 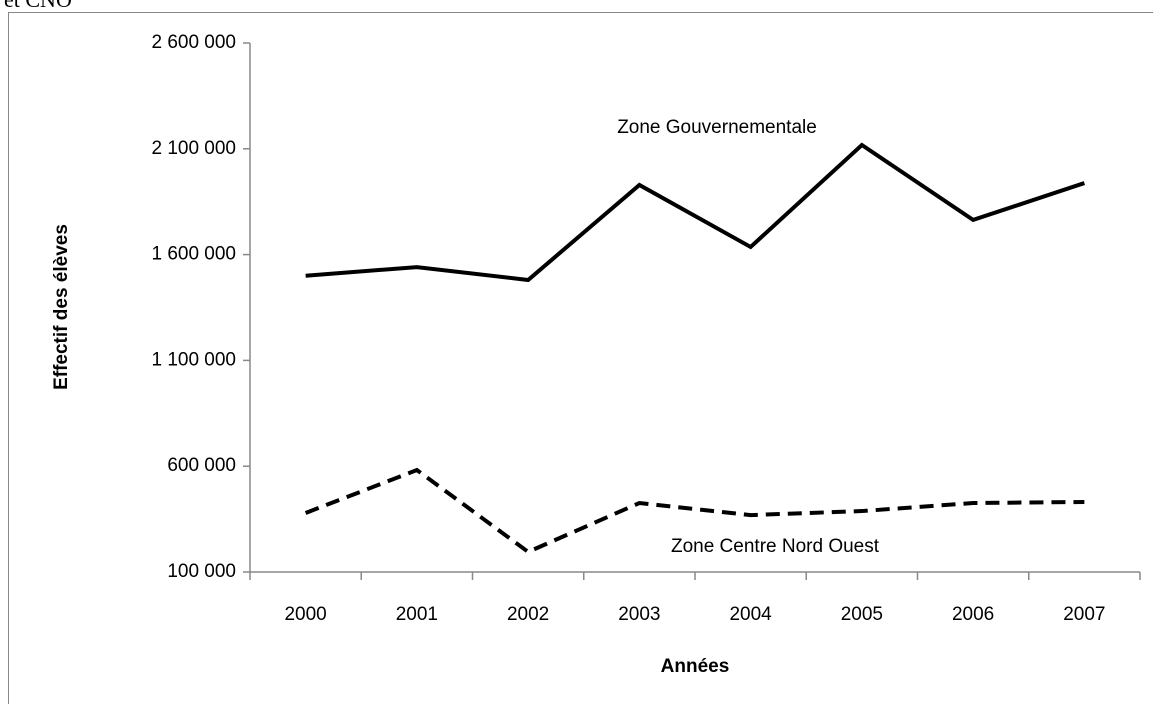 What do you see at coordinates (750, 614) in the screenshot?
I see `x-tick-label: 2004` at bounding box center [750, 614].